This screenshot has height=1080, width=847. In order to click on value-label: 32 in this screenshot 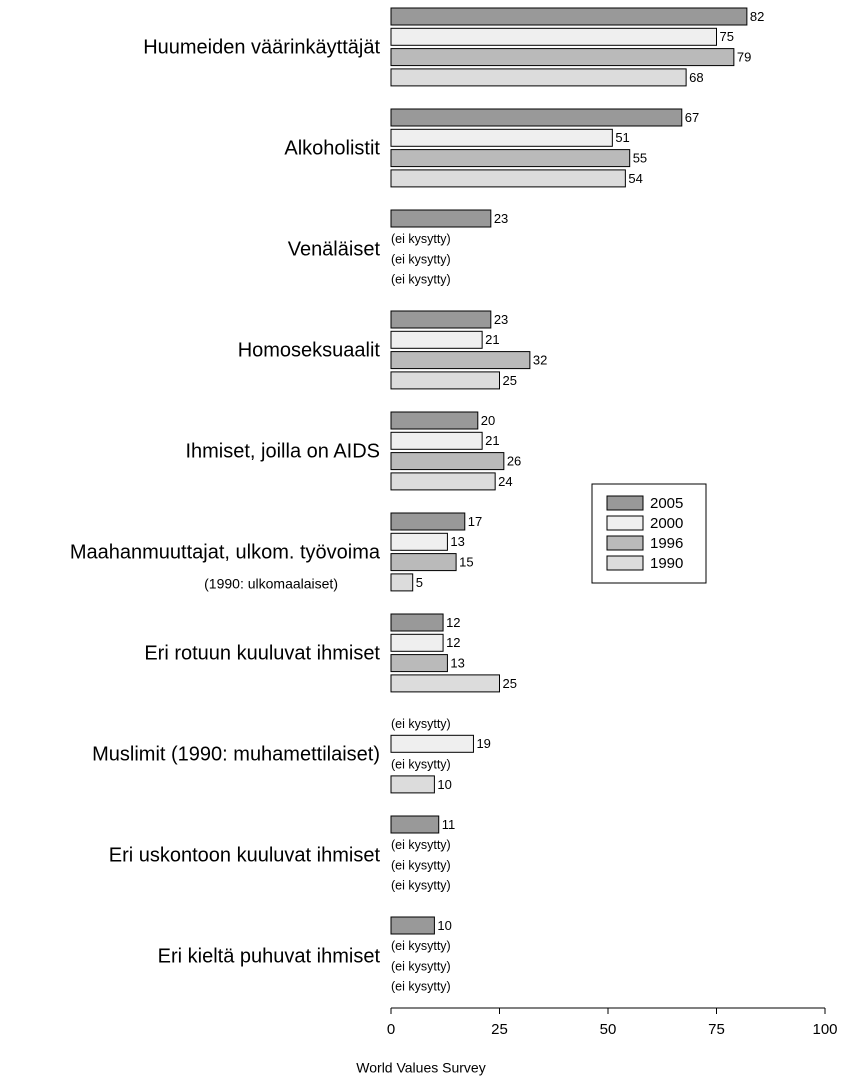, I will do `click(540, 360)`.